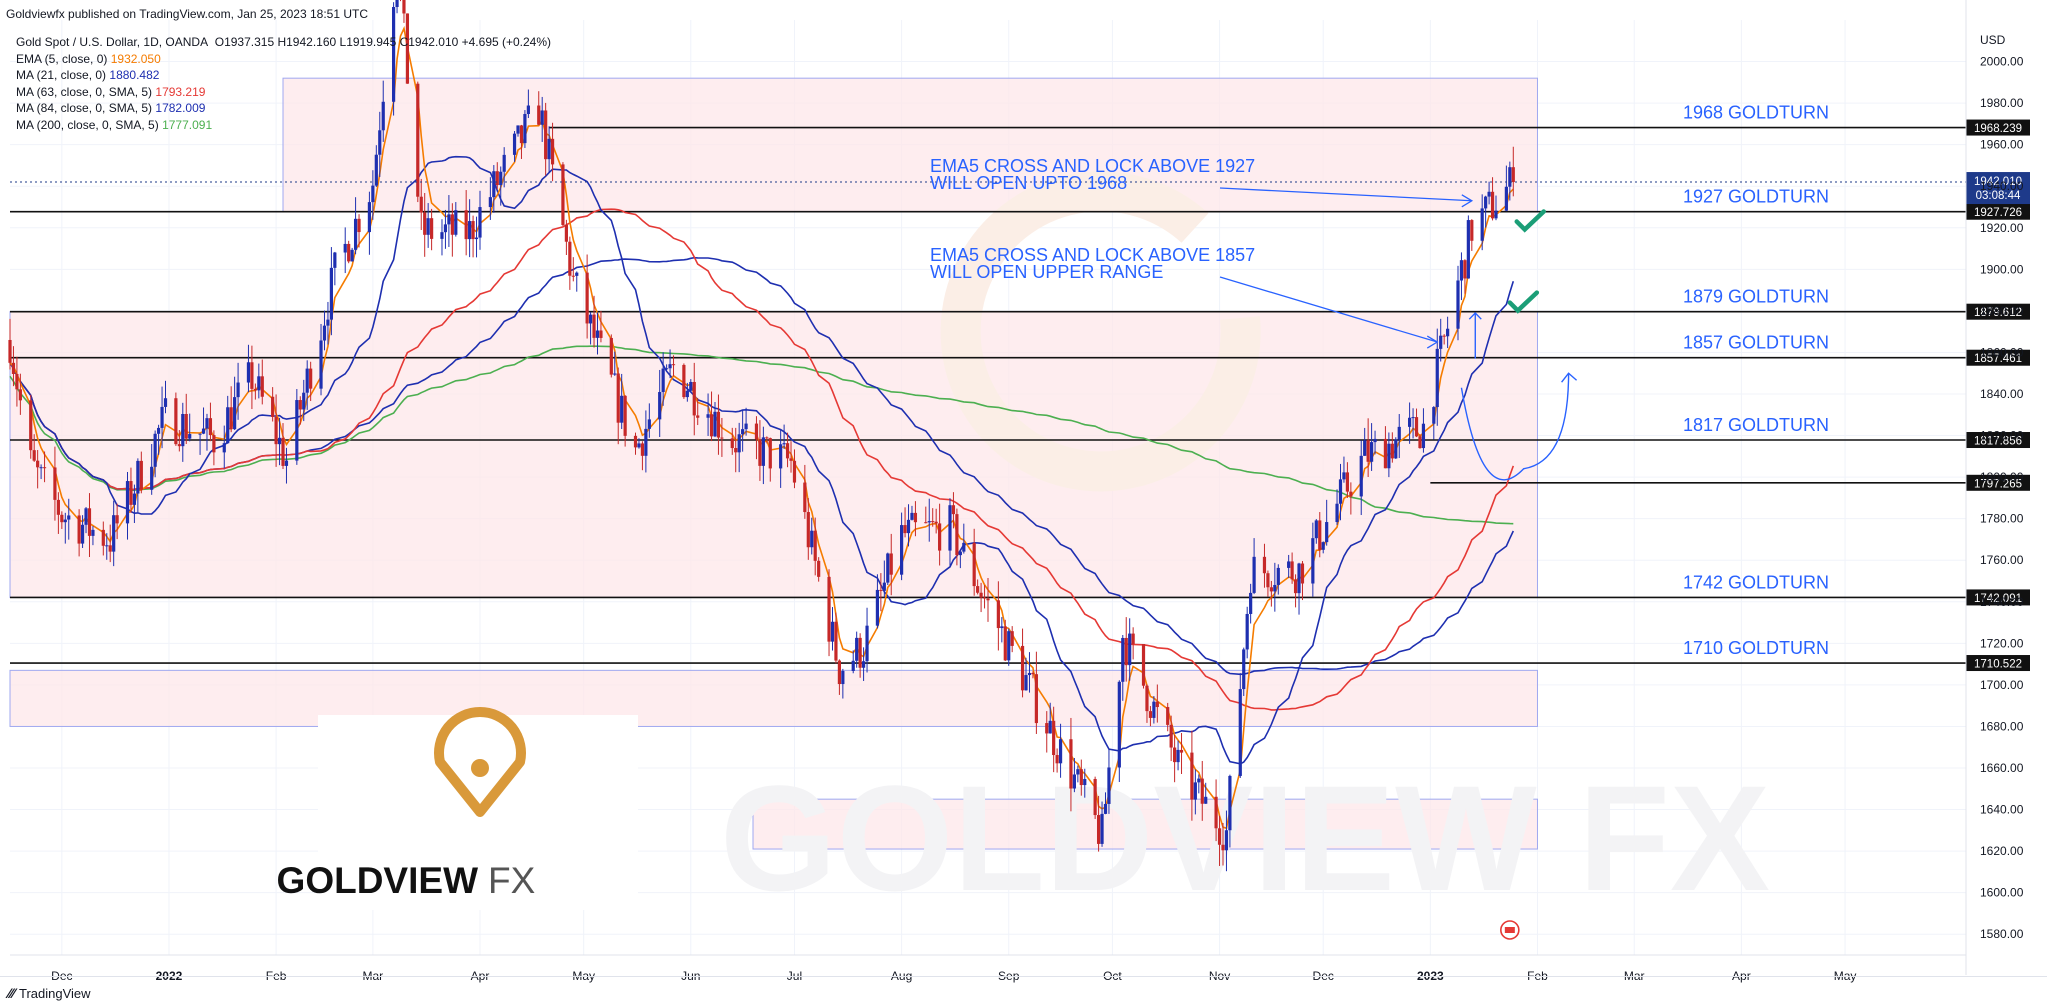 The height and width of the screenshot is (1007, 2047). I want to click on tradingview-brand: ⁄⁄⁄ TradingView, so click(49, 993).